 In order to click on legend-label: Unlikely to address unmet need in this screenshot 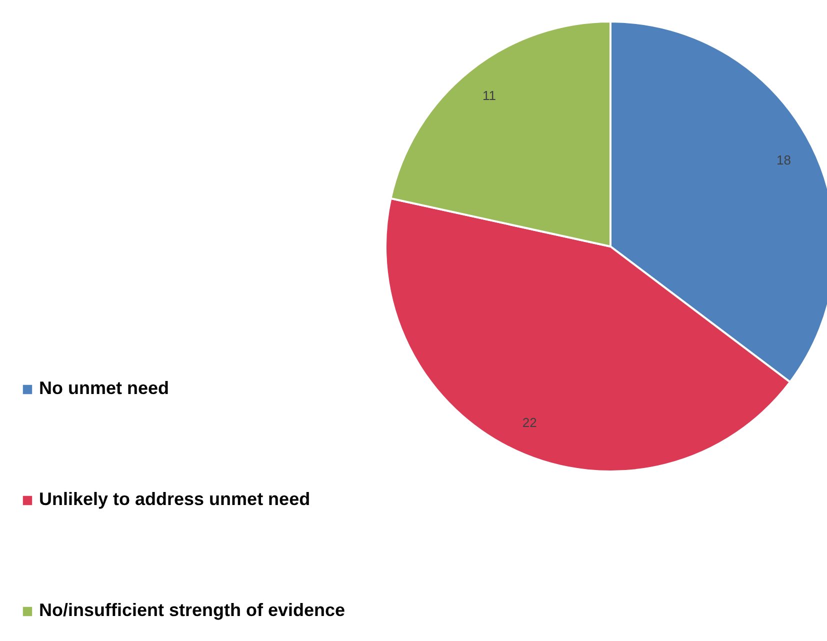, I will do `click(174, 499)`.